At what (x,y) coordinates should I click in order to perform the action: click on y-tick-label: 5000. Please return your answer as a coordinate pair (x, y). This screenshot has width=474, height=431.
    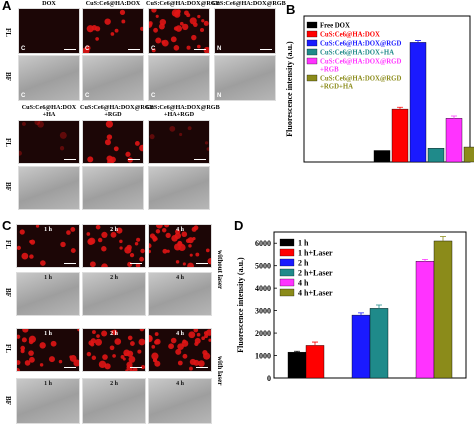
    Looking at the image, I should click on (263, 266).